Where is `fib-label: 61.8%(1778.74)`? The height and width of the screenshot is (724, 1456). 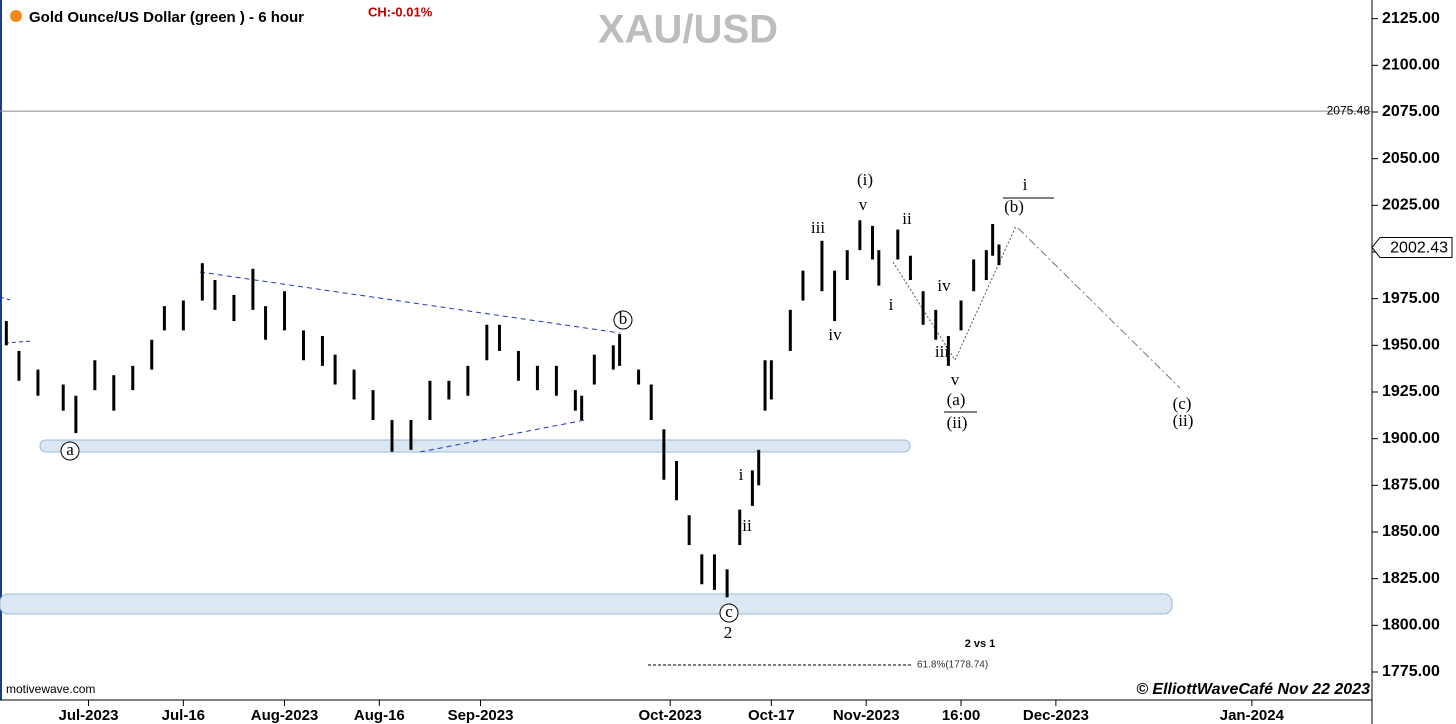
fib-label: 61.8%(1778.74) is located at coordinates (952, 665).